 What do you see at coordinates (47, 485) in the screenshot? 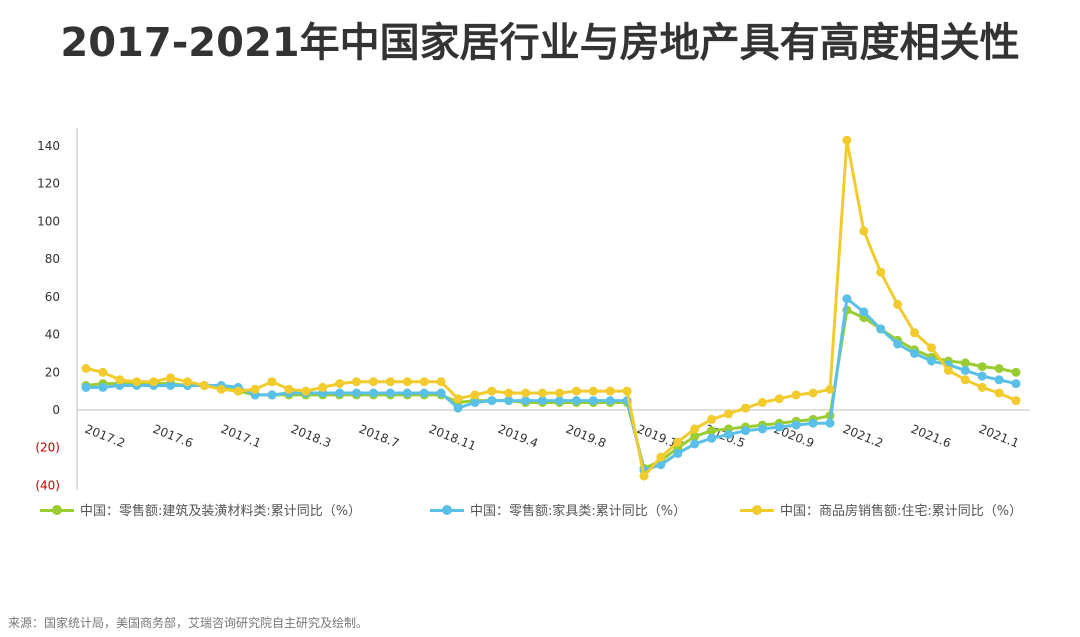
I see `y-tick-label: (40)` at bounding box center [47, 485].